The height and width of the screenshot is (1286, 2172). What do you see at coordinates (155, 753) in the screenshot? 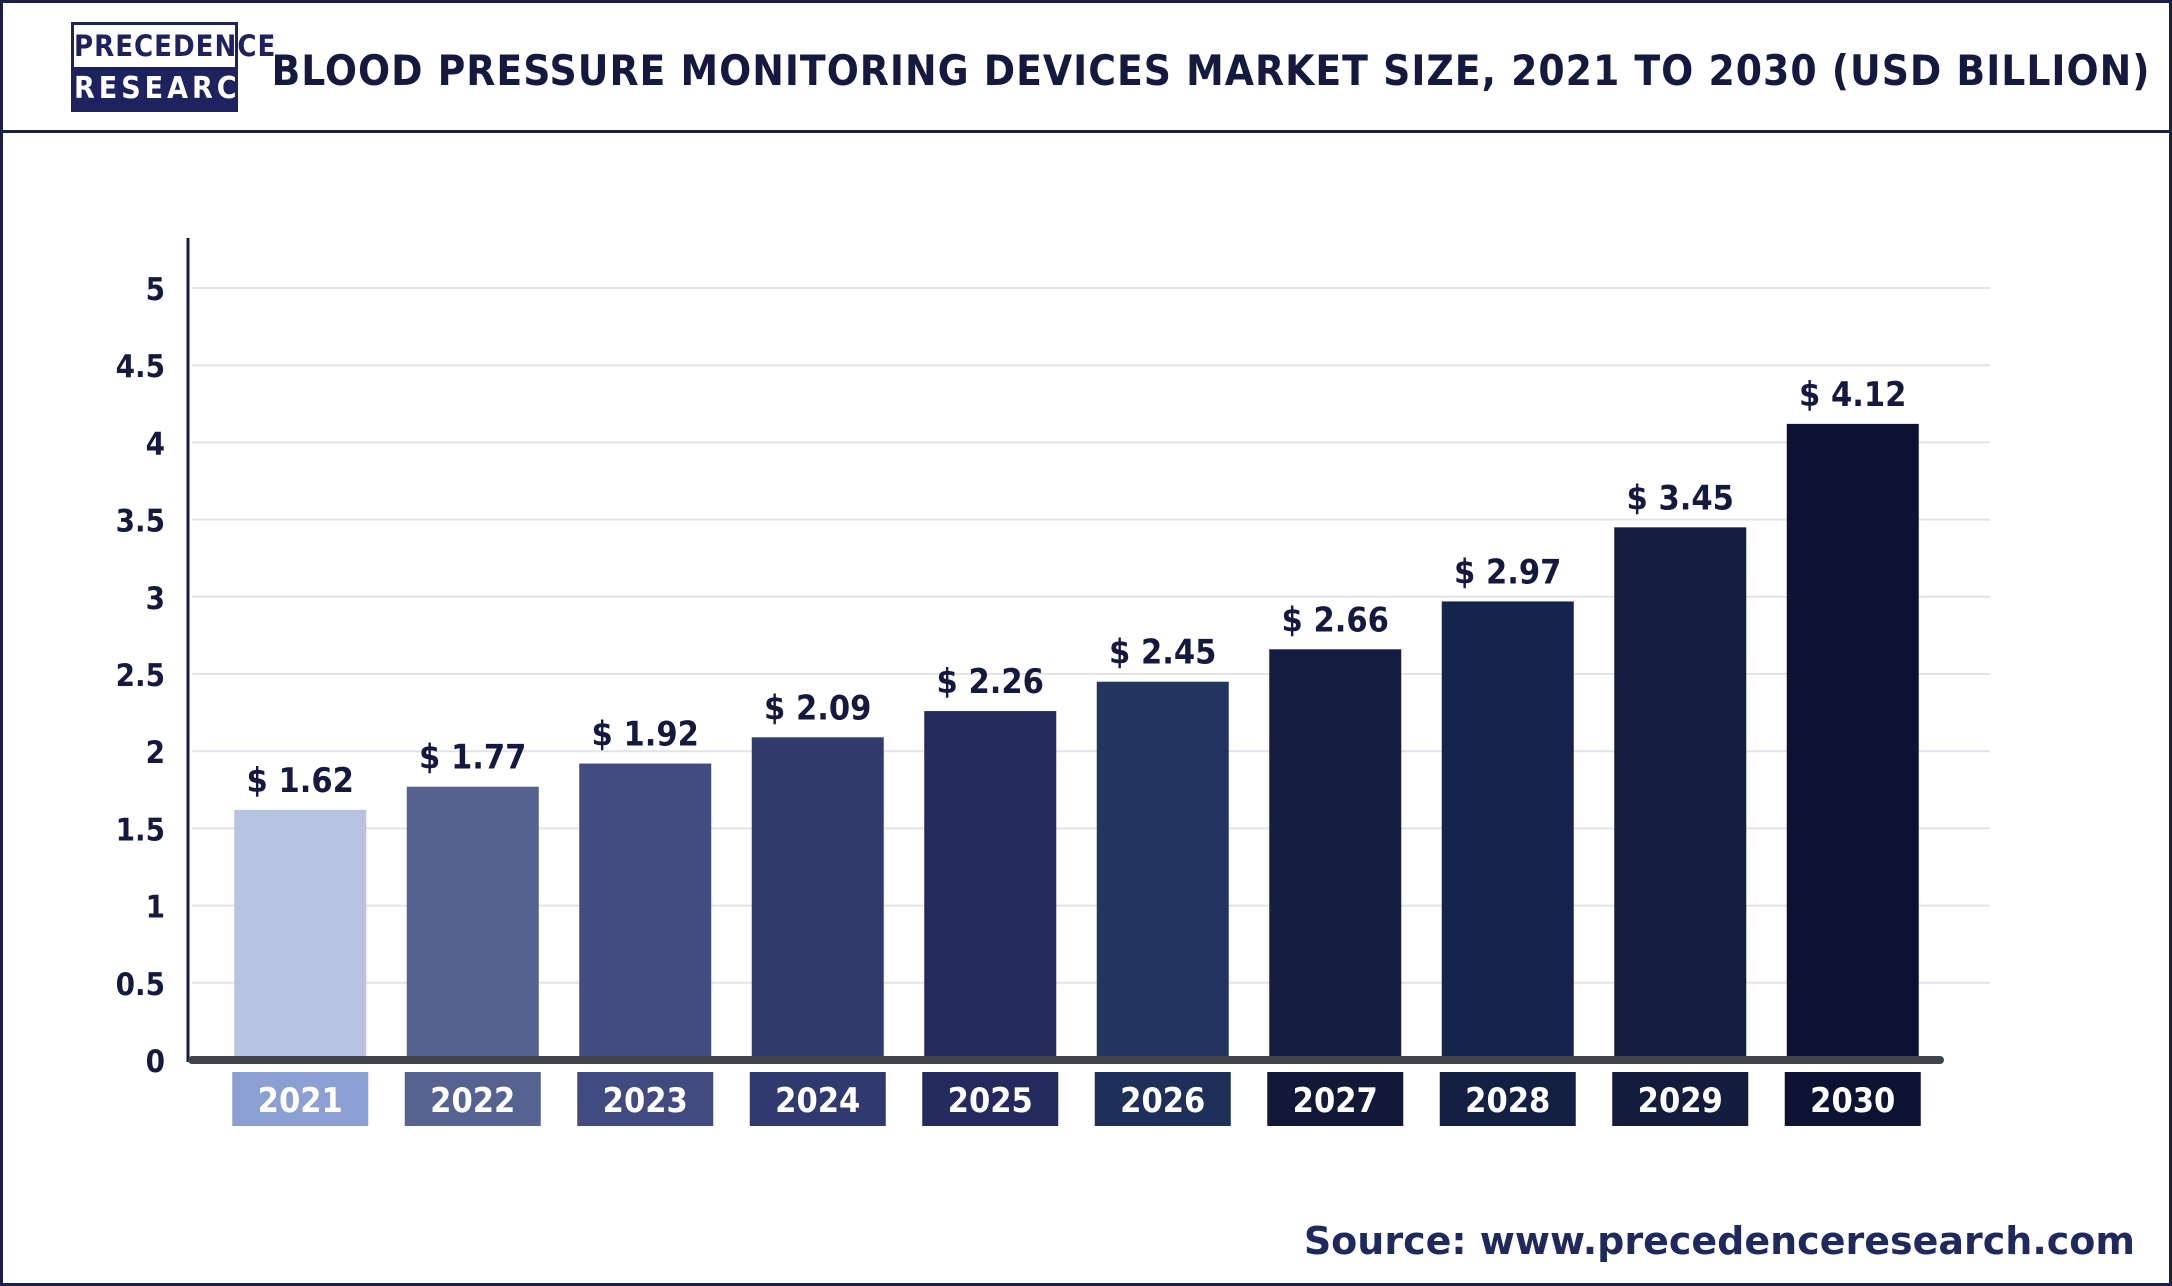
I see `y-tick-label: 2` at bounding box center [155, 753].